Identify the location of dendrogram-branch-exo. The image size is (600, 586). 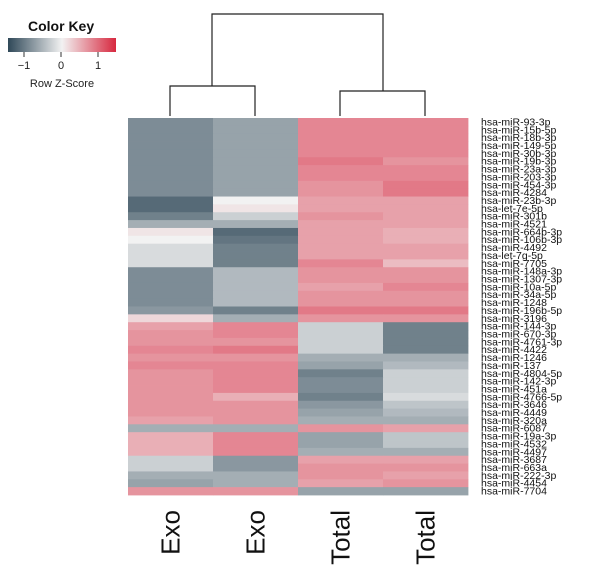
(212, 100).